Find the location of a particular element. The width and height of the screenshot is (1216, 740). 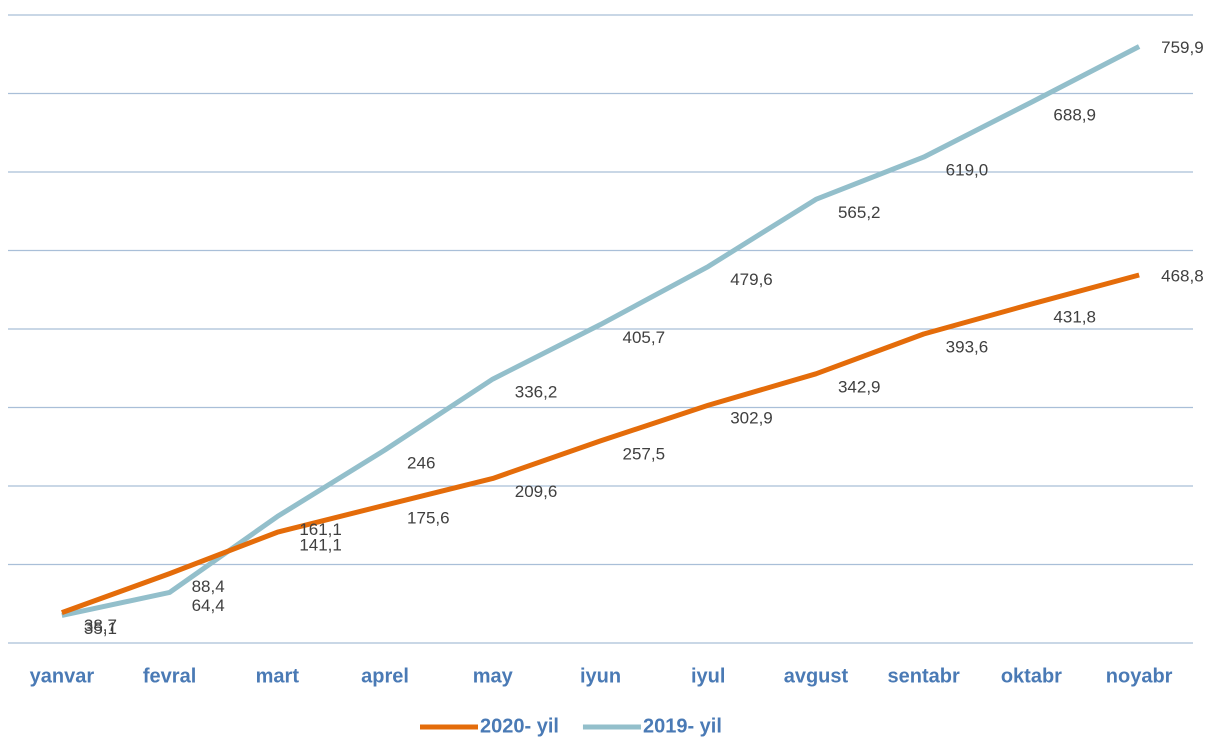

legend-label: 2019- yil is located at coordinates (682, 726).